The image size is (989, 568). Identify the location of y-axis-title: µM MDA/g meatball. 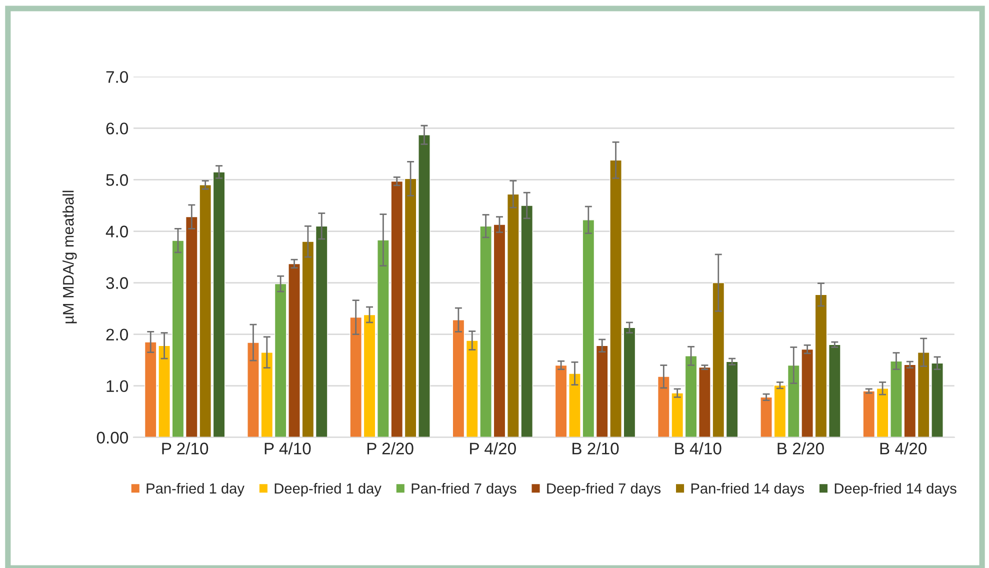
(69, 257).